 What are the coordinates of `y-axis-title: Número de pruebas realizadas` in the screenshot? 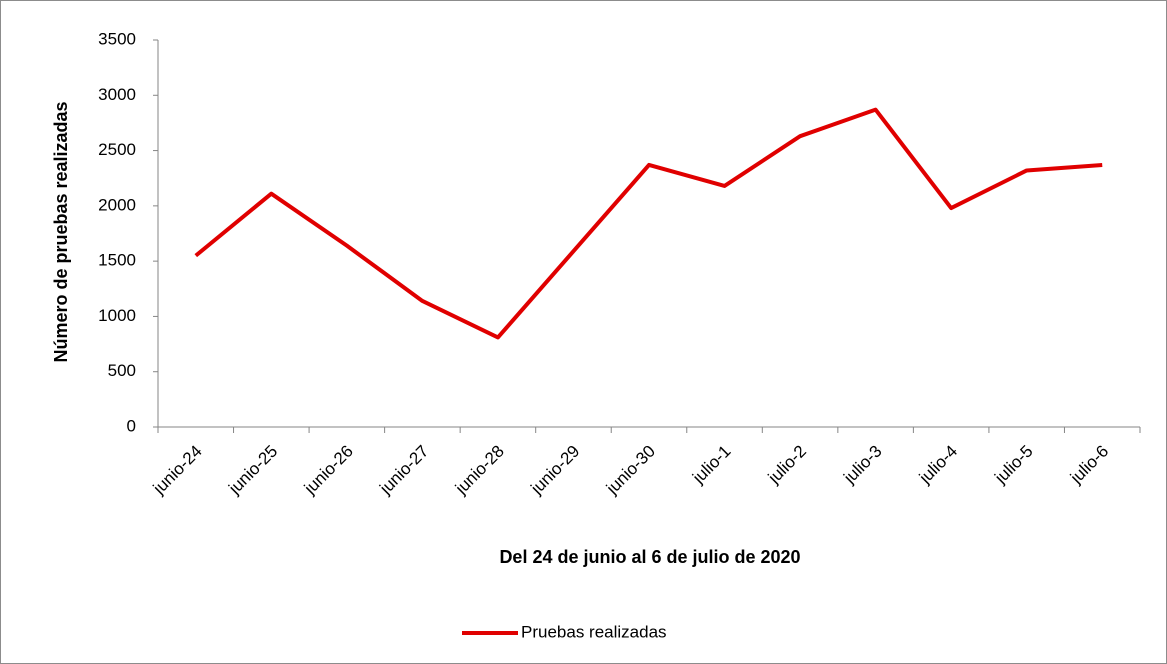 It's located at (61, 231).